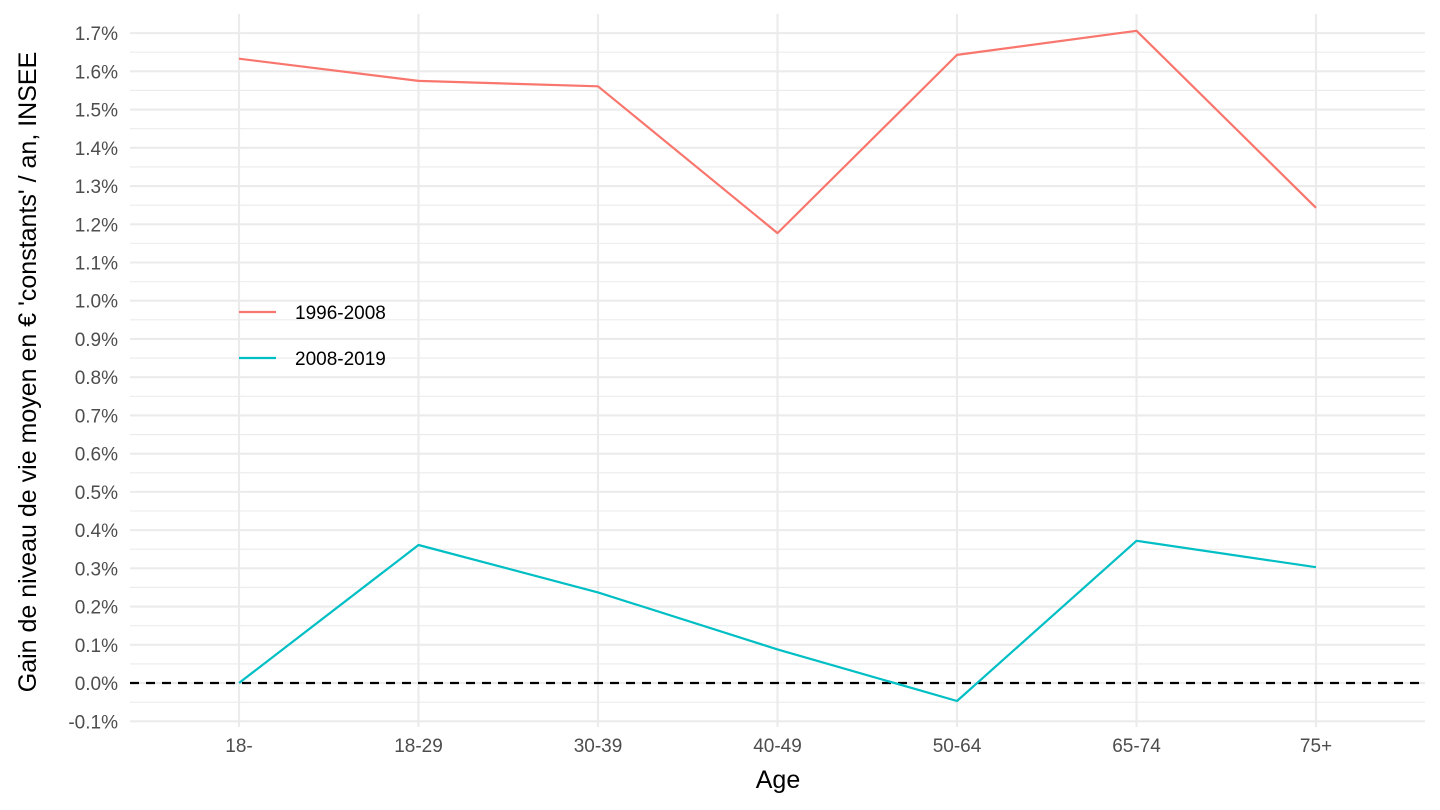  What do you see at coordinates (96, 493) in the screenshot?
I see `y-tick-label: 0.5%` at bounding box center [96, 493].